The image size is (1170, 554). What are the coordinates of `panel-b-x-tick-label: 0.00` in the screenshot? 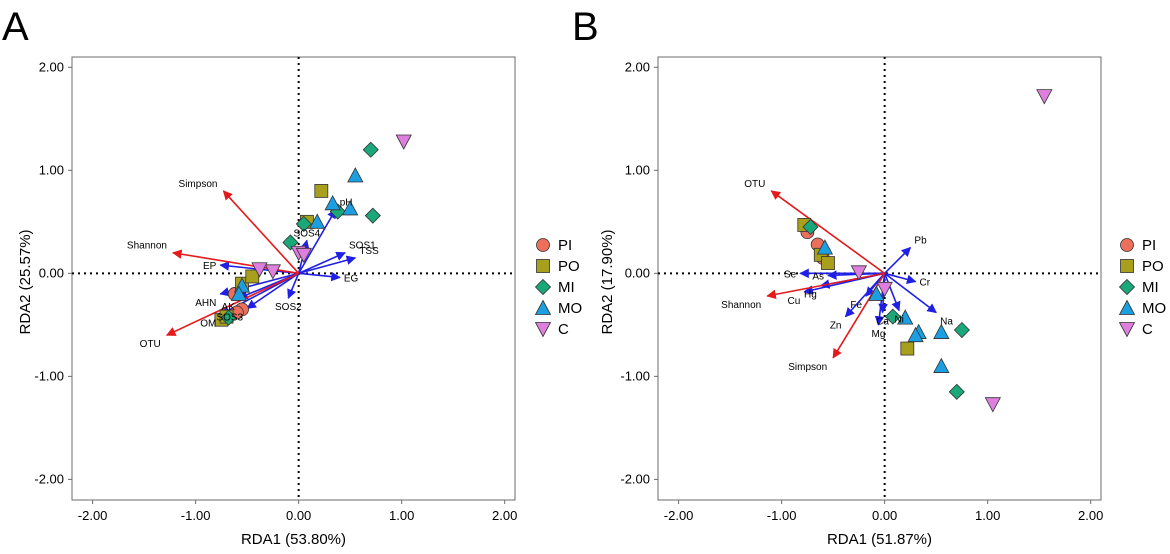 It's located at (884, 515).